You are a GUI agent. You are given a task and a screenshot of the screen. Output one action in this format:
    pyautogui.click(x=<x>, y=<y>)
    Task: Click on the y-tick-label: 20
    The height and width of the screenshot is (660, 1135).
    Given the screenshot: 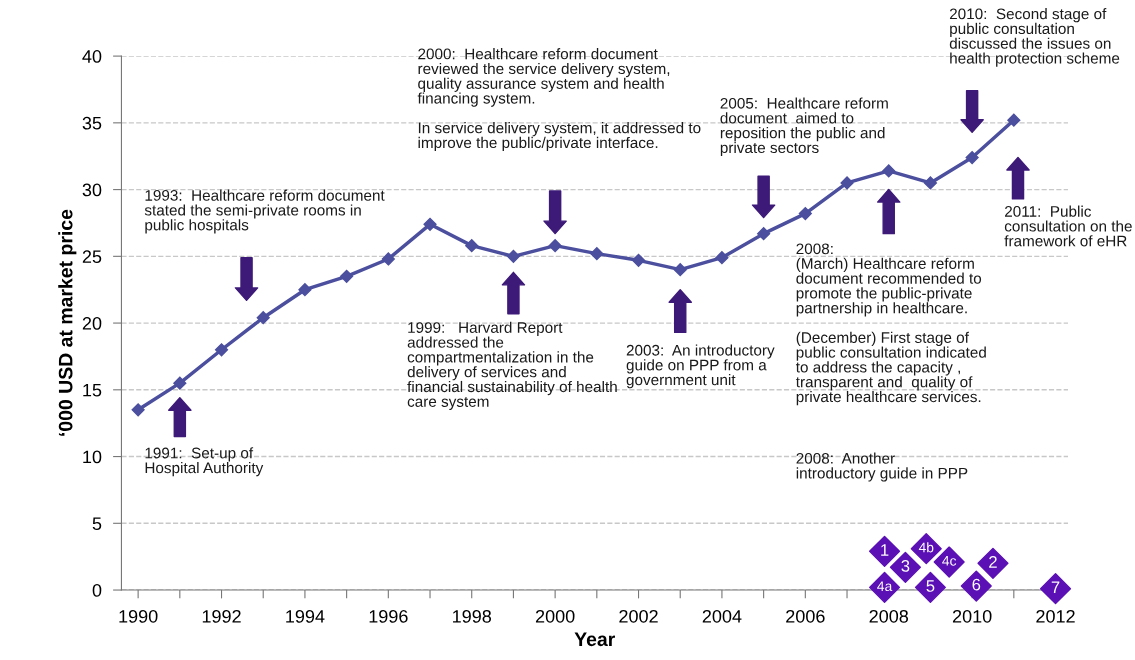 What is the action you would take?
    pyautogui.click(x=92, y=323)
    